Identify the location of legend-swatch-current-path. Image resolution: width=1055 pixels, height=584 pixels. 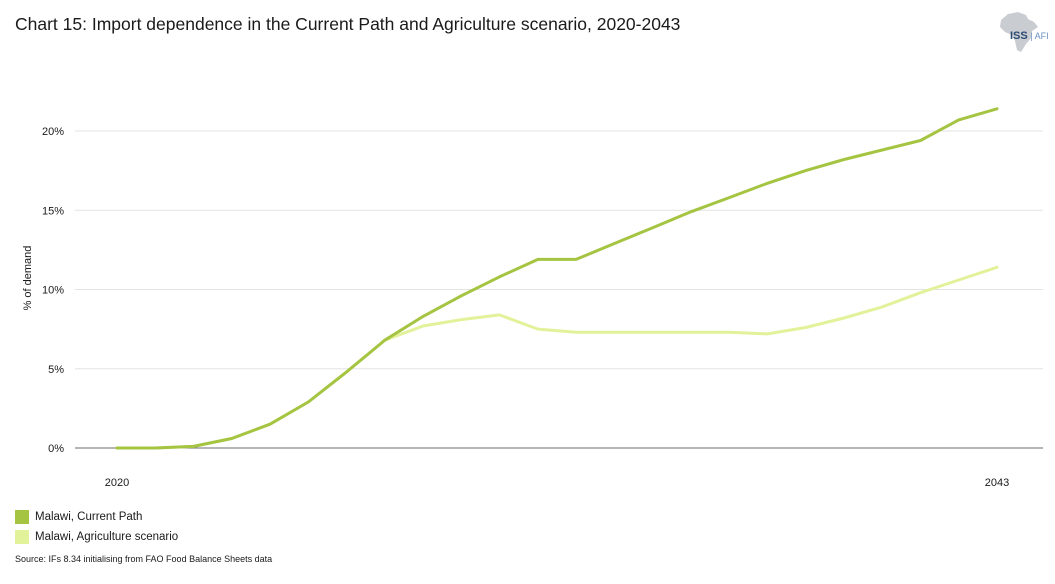
(22, 517).